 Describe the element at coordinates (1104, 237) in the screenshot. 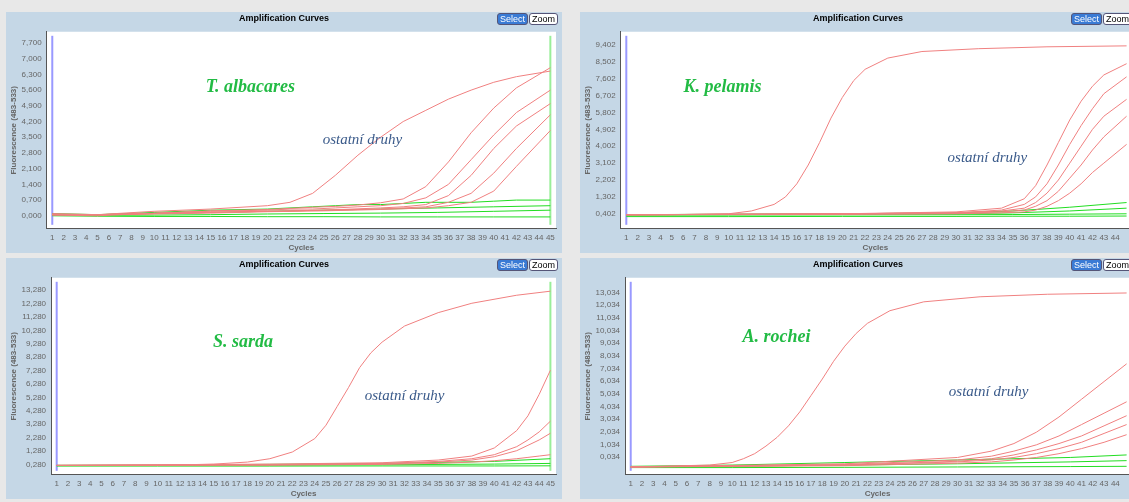

I see `x-tick-label: 43` at that location.